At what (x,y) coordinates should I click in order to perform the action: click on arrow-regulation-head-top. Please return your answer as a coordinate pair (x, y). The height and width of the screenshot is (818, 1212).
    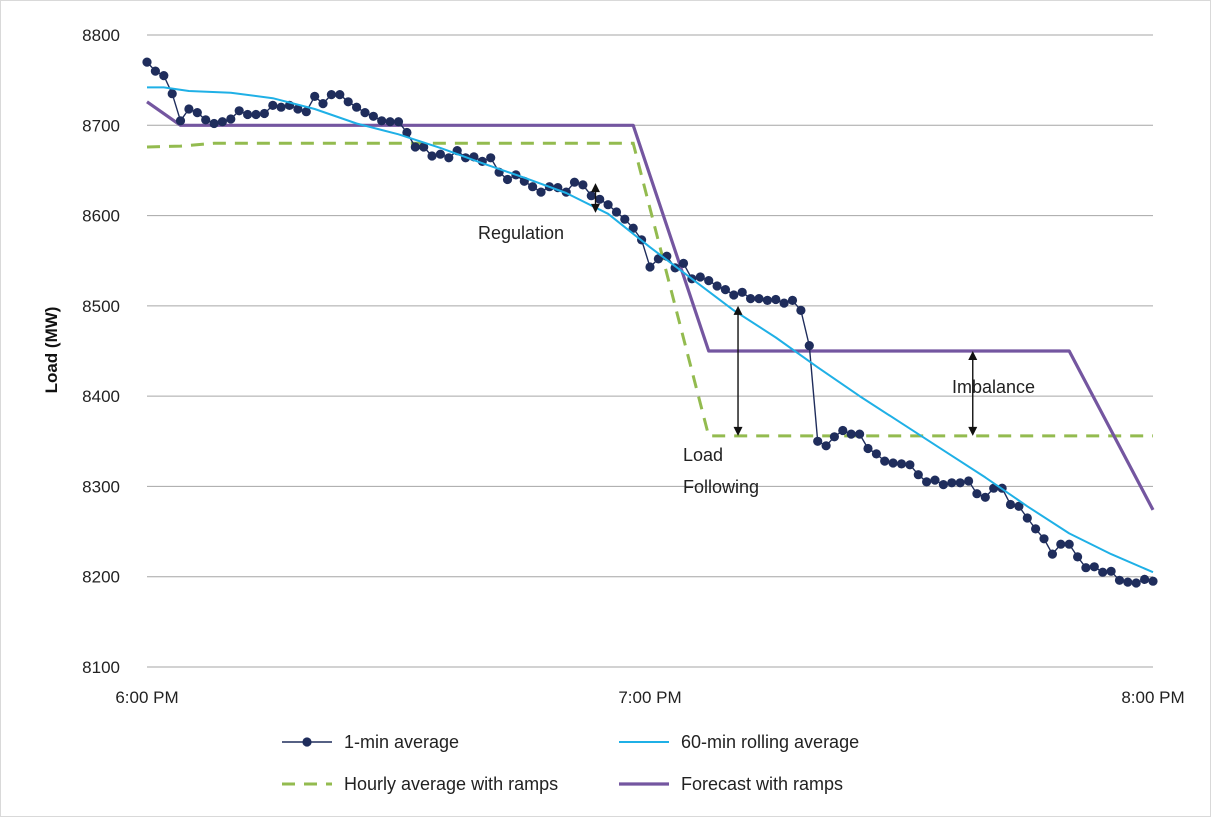
    Looking at the image, I should click on (596, 188).